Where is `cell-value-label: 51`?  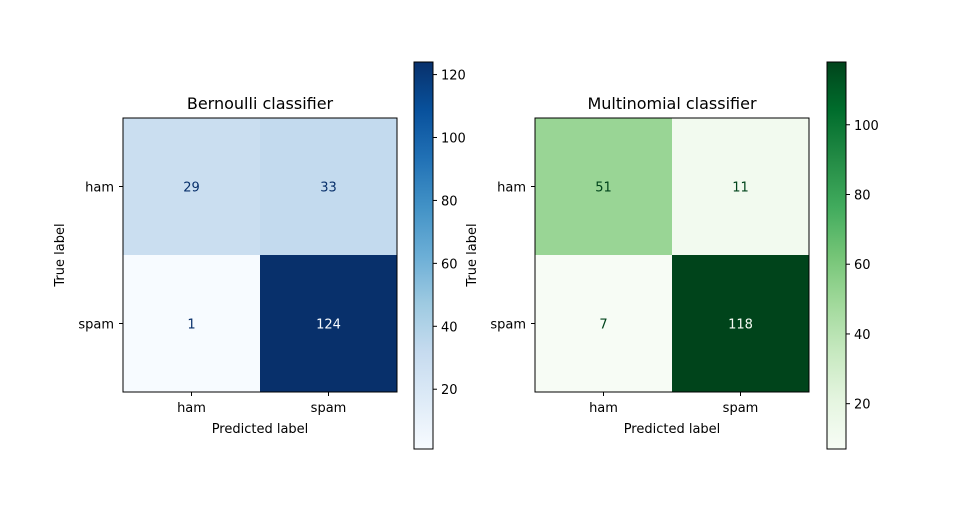 cell-value-label: 51 is located at coordinates (603, 188).